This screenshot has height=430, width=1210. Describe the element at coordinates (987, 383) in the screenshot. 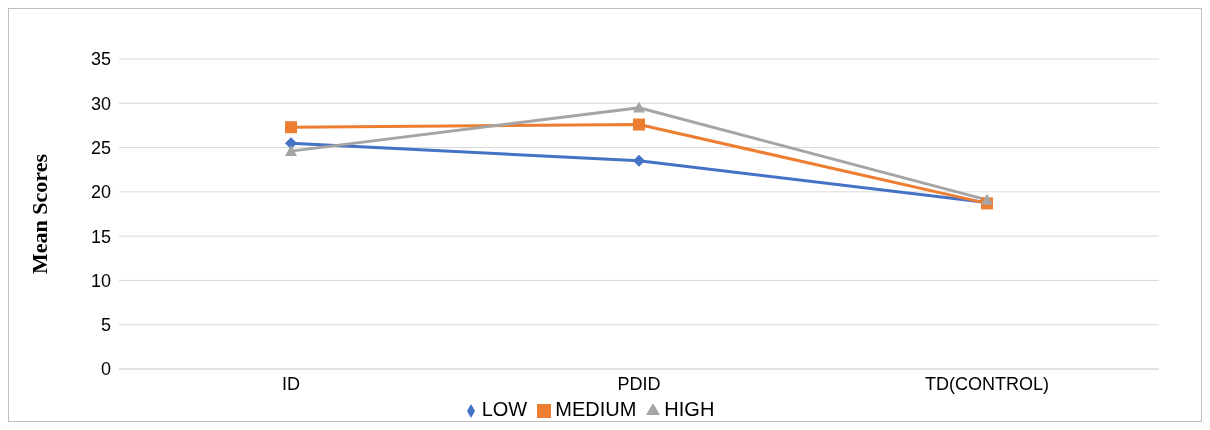

I see `x-tick-label: TD(CONTROL)` at that location.